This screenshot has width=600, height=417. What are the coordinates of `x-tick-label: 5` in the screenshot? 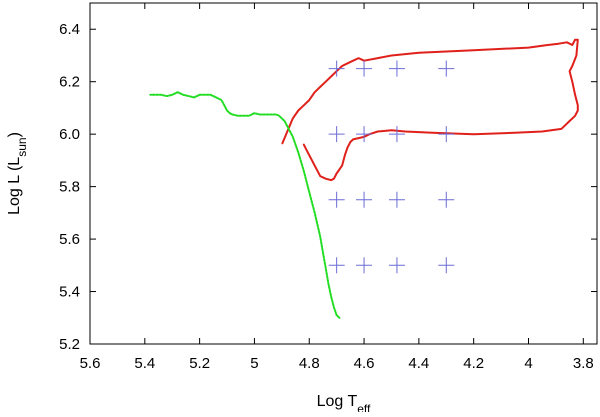 It's located at (254, 363).